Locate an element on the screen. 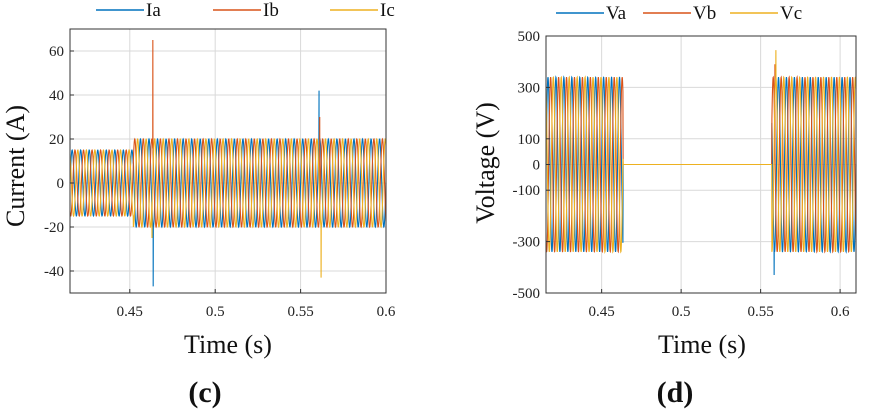  current-legend: Ia Ib Ic is located at coordinates (245, 10).